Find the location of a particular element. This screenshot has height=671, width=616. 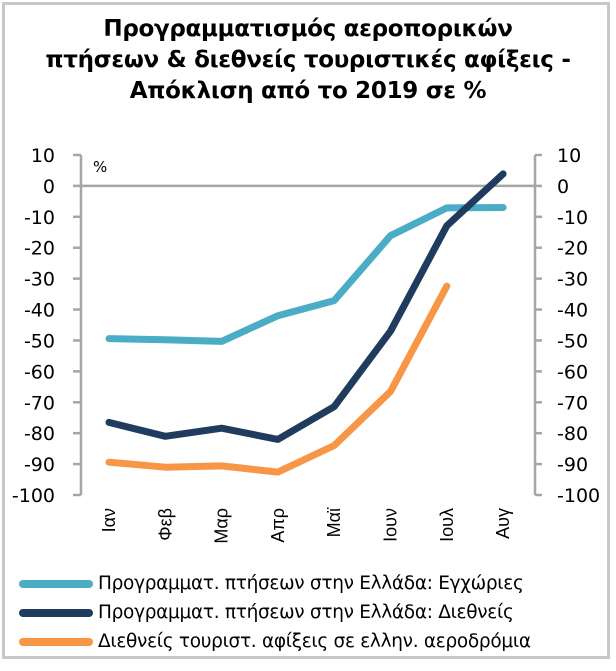

left-y-tick-label: -100 is located at coordinates (33, 496).